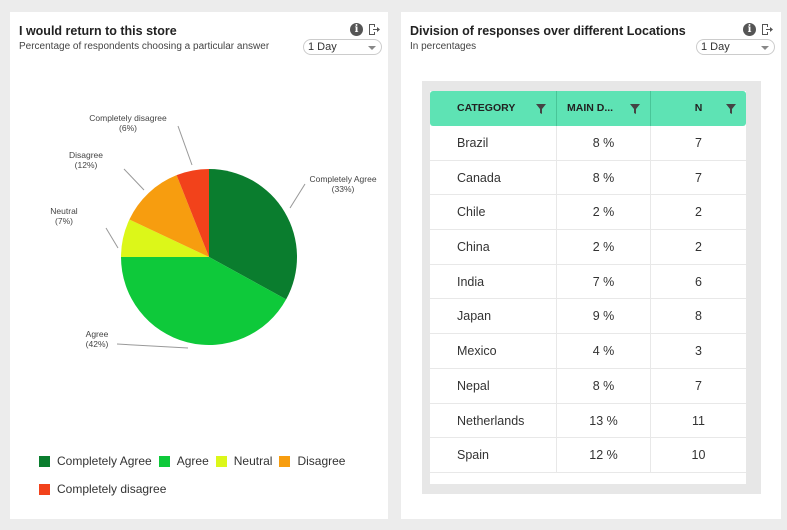  I want to click on cell-main: 13 %, so click(604, 420).